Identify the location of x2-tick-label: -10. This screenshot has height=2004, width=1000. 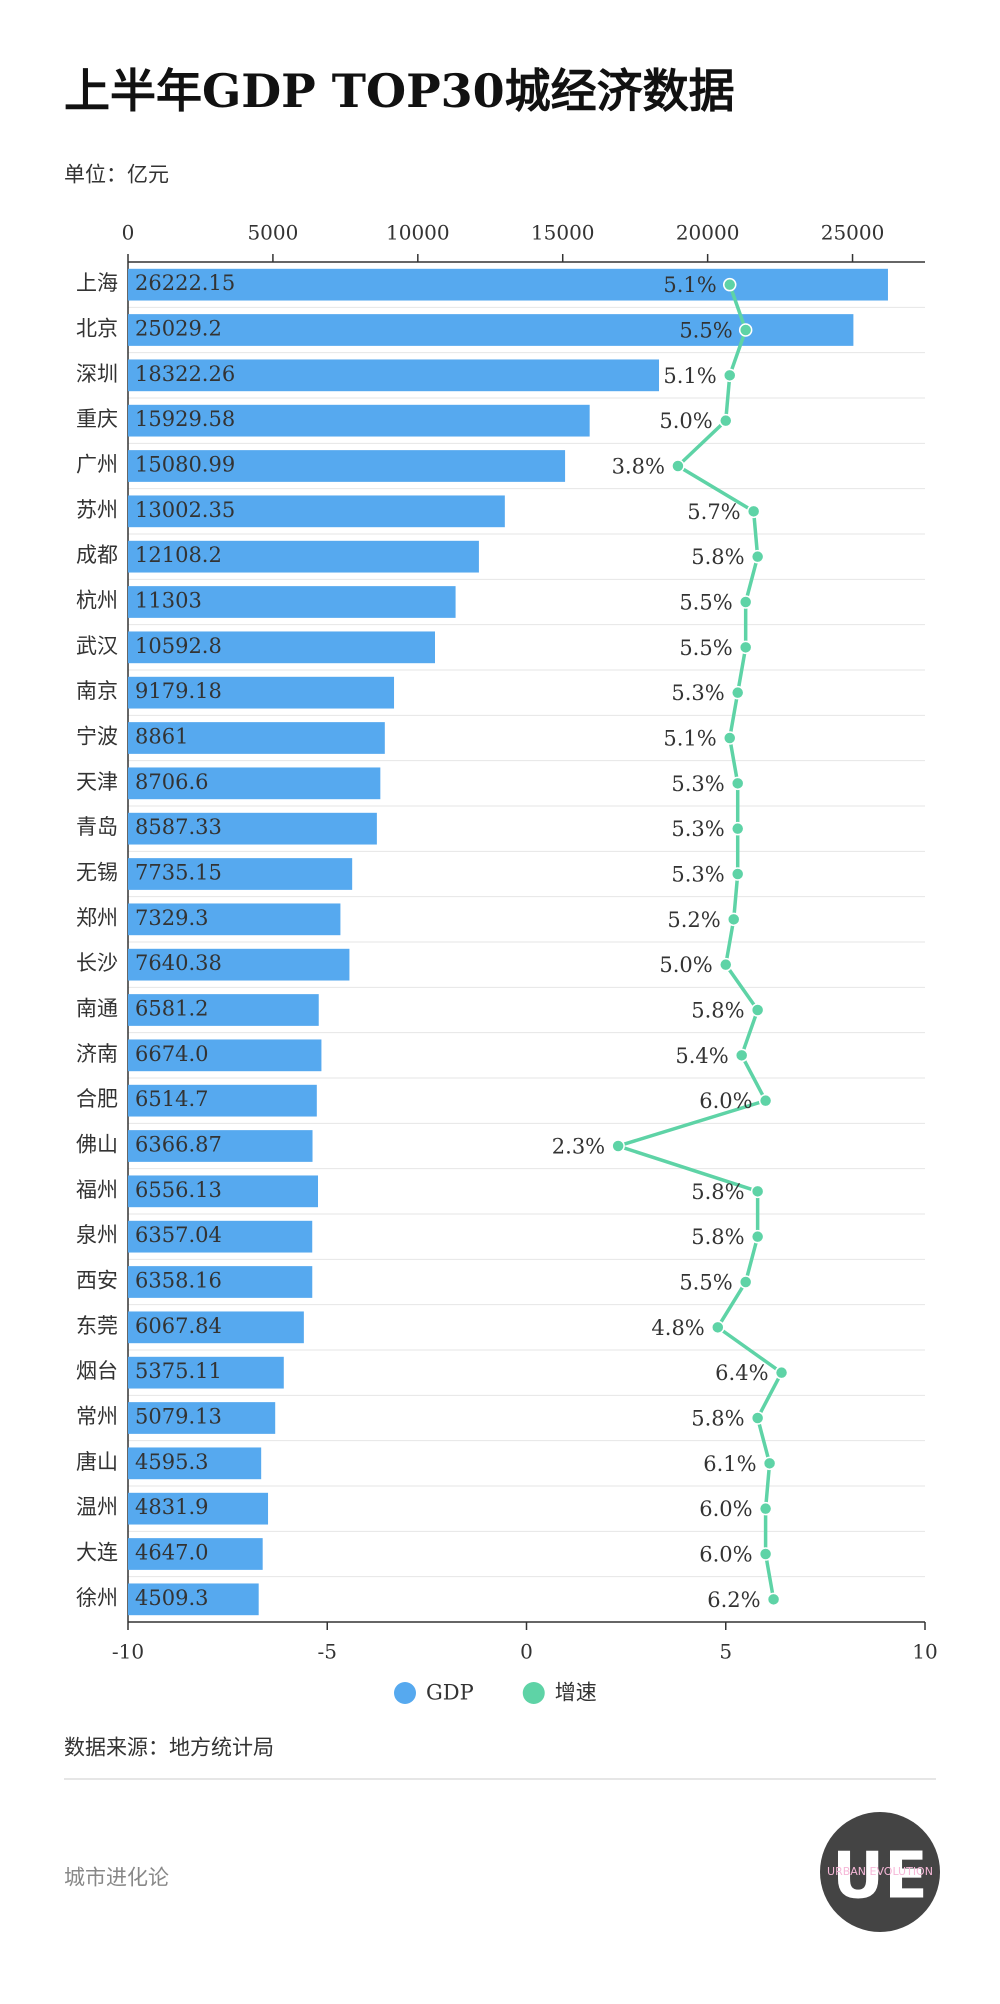
(128, 1652).